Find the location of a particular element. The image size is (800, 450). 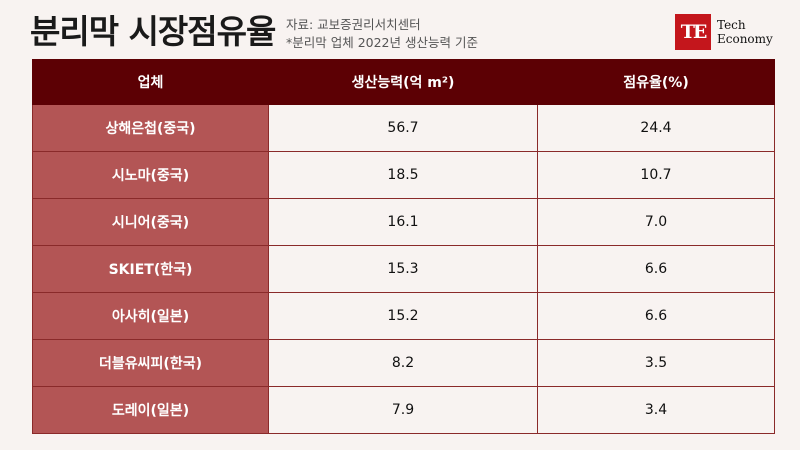

share-cell: 3.4 is located at coordinates (656, 410).